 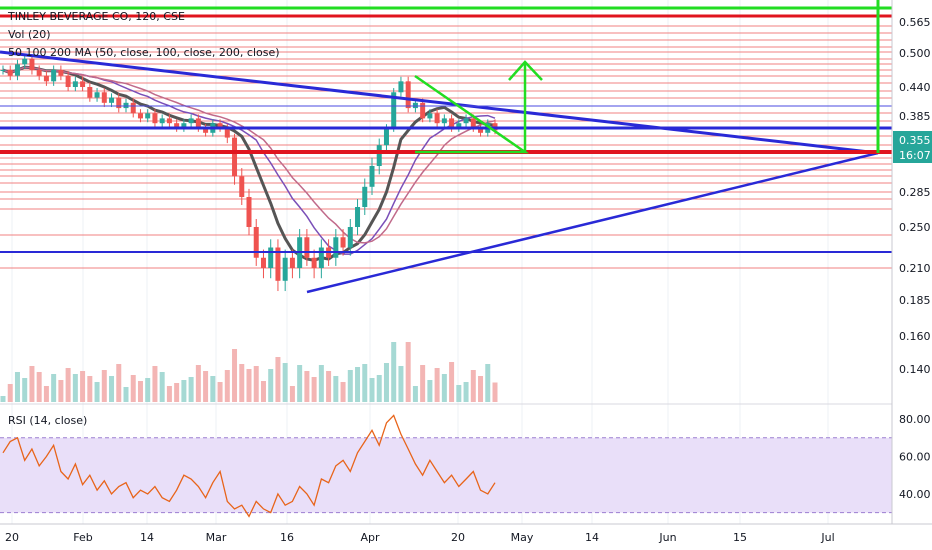 What do you see at coordinates (420, 537) in the screenshot?
I see `time-axis: 20 Feb 14 Mar 16 Apr 20 May 14 Jun 15 Jul` at bounding box center [420, 537].